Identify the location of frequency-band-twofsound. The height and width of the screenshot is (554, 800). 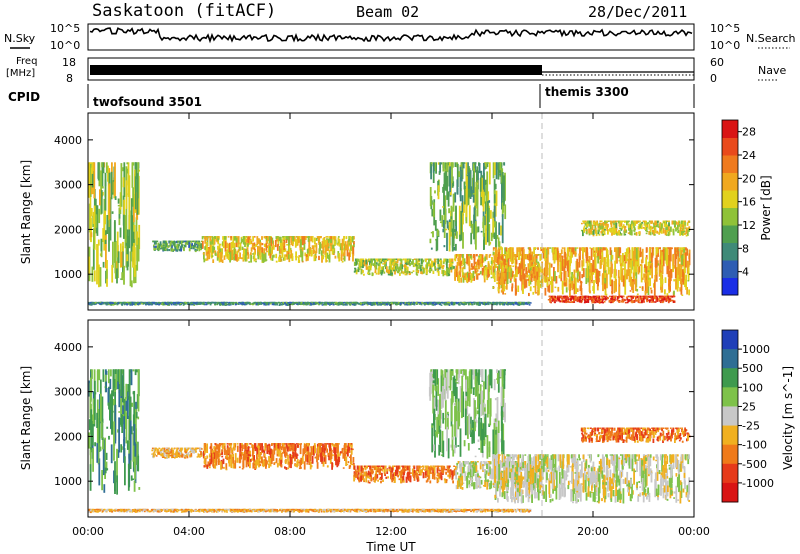
(316, 70).